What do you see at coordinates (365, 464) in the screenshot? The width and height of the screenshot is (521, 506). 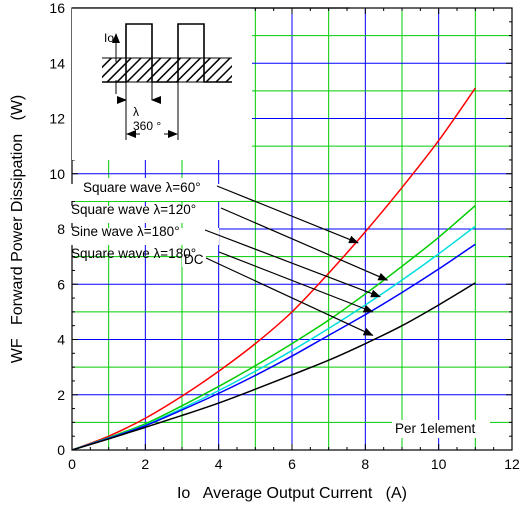 I see `x-tick-label: 8` at bounding box center [365, 464].